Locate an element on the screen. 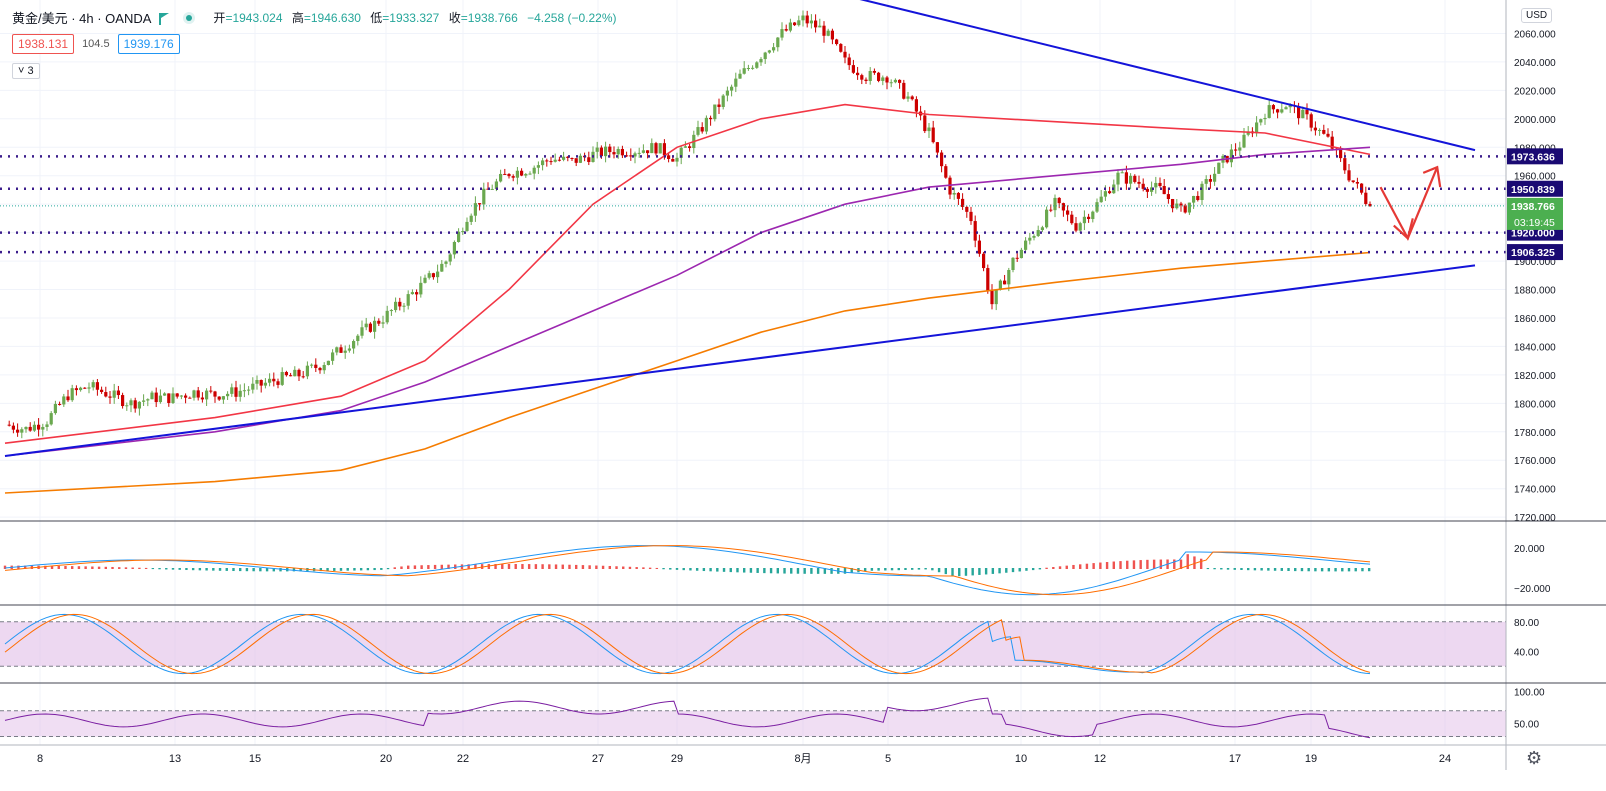  indicator-count: 3 is located at coordinates (30, 71).